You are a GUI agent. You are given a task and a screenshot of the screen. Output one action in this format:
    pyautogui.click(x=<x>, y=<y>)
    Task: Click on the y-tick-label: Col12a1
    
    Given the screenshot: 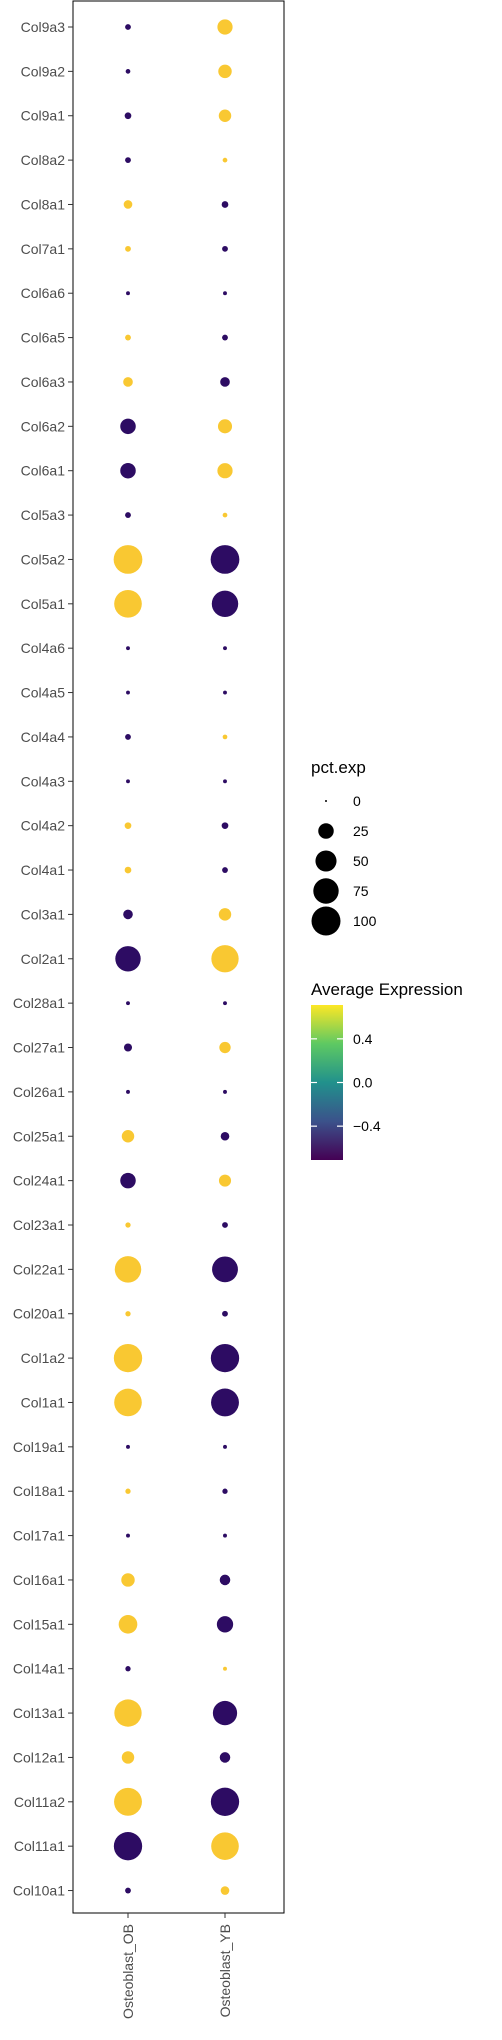 What is the action you would take?
    pyautogui.click(x=39, y=1757)
    